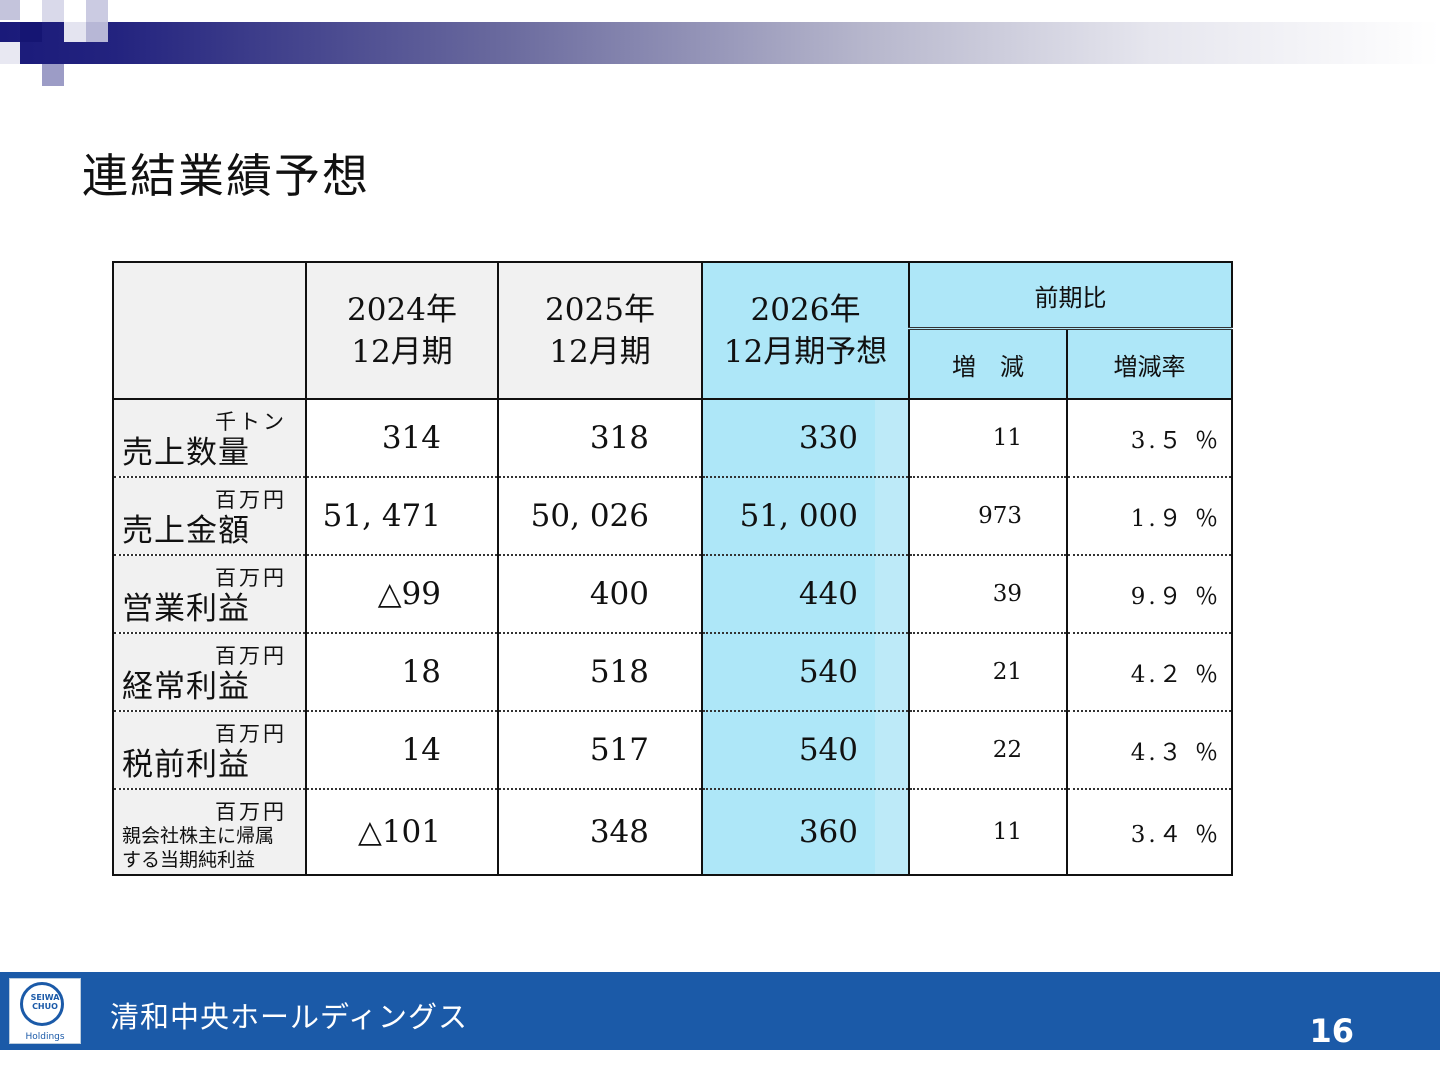  What do you see at coordinates (186, 609) in the screenshot?
I see `metric-label: 営業利益` at bounding box center [186, 609].